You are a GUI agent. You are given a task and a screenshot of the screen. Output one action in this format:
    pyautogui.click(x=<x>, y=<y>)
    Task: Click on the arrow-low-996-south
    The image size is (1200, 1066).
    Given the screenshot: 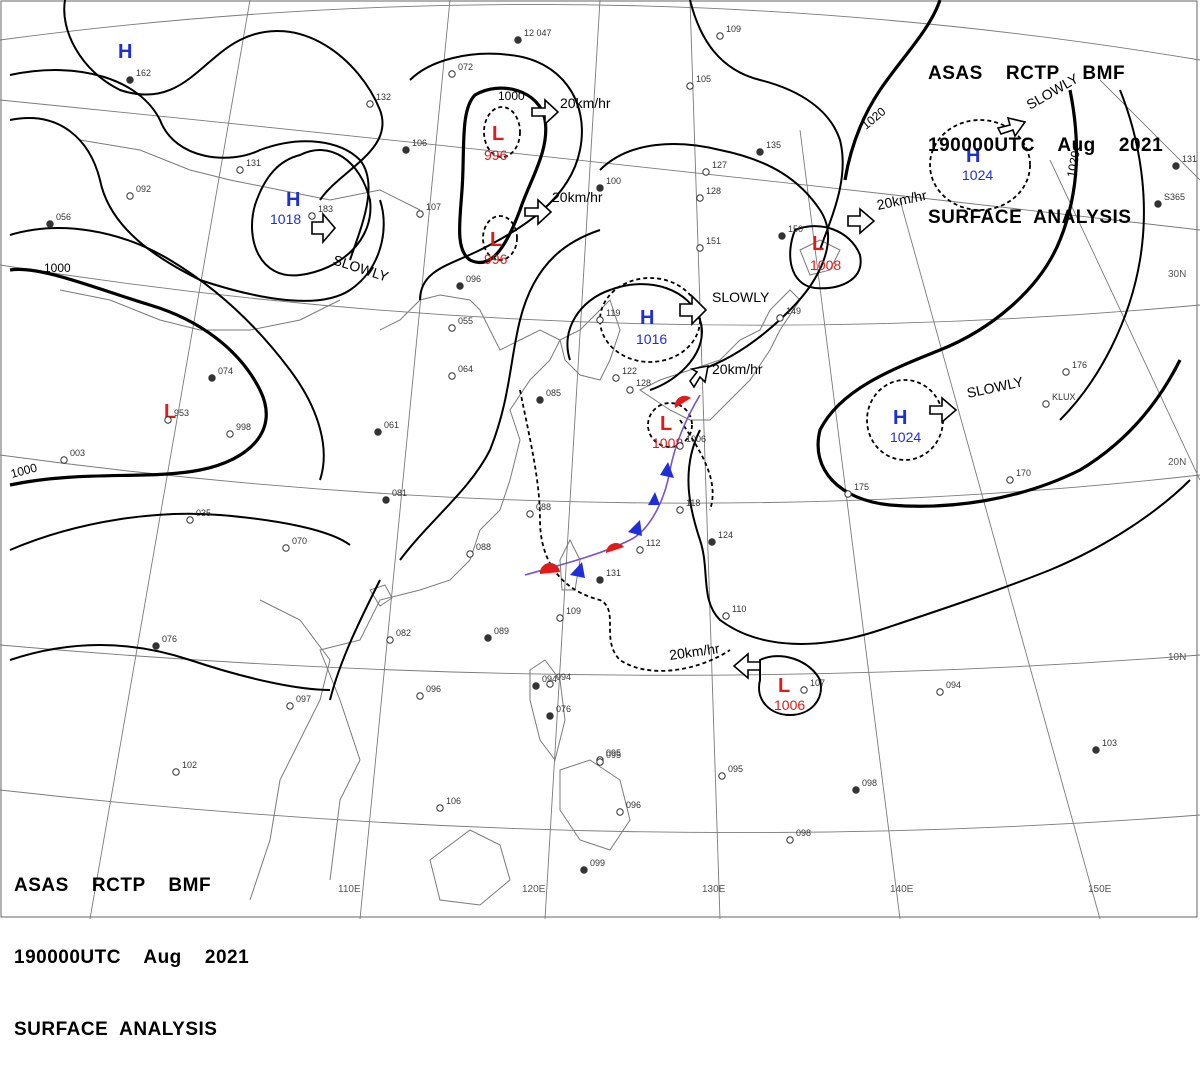 What is the action you would take?
    pyautogui.click(x=538, y=212)
    